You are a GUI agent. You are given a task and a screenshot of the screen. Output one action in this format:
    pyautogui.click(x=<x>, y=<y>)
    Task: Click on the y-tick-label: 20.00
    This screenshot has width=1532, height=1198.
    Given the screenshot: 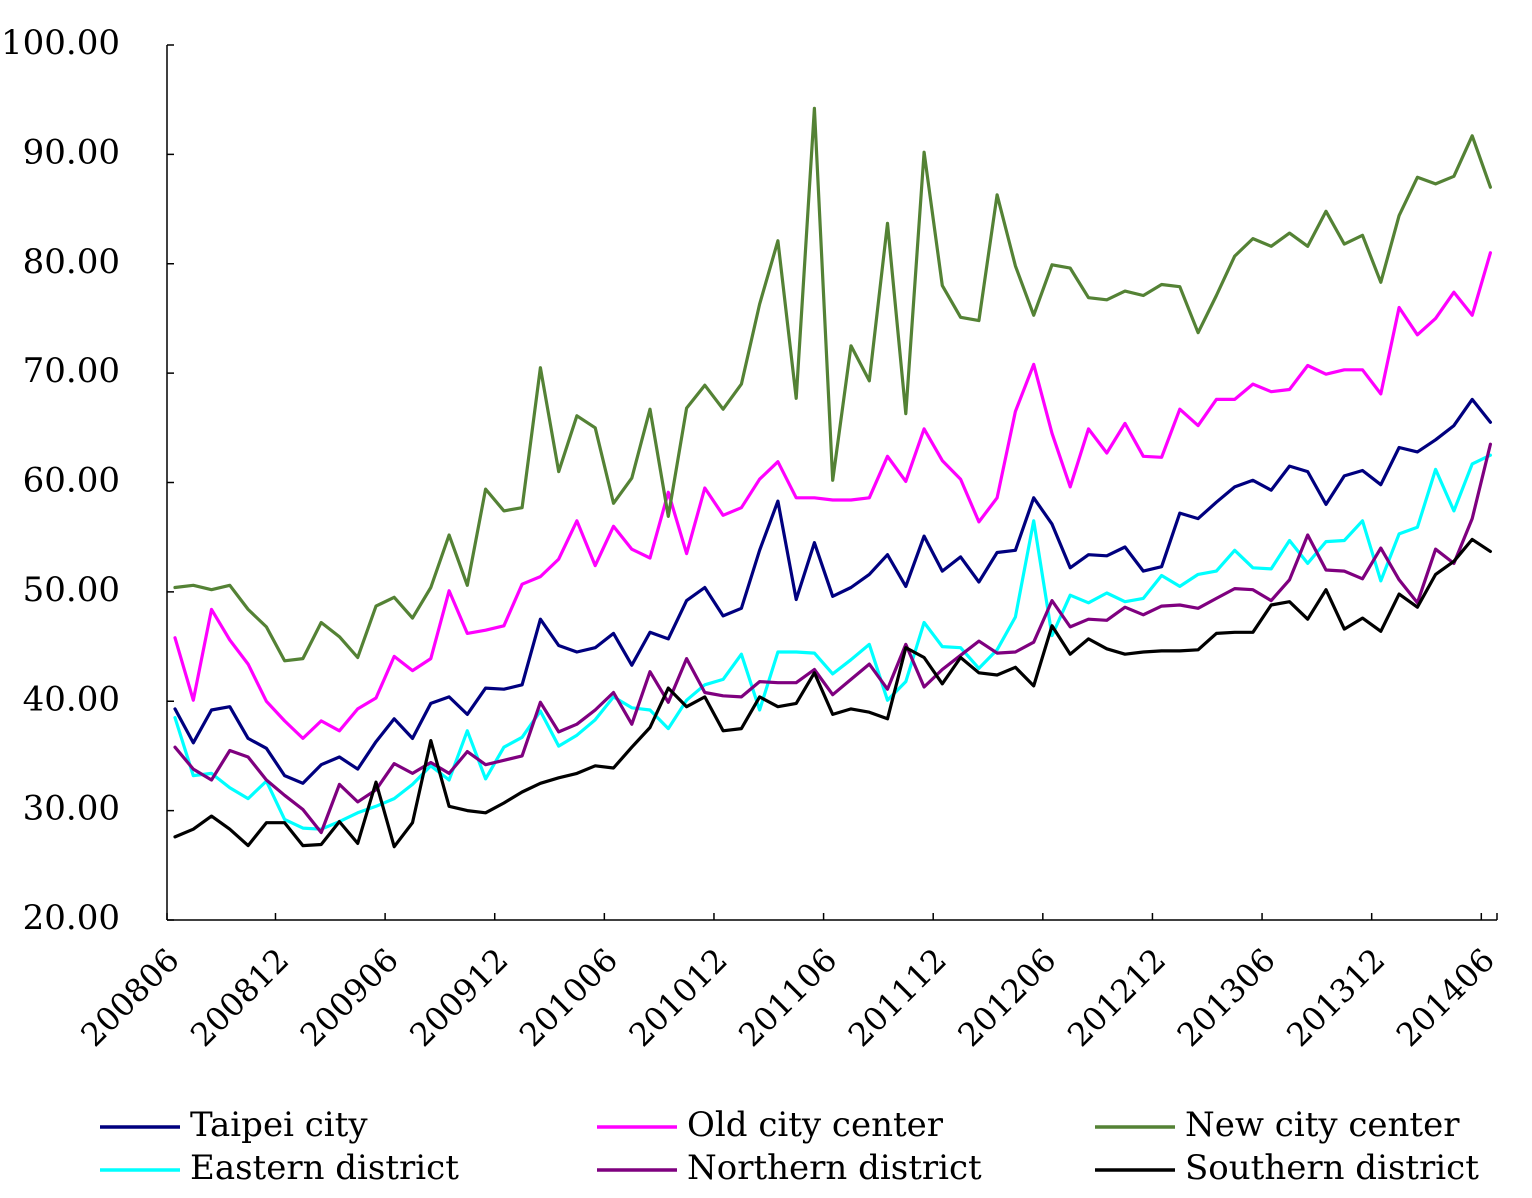 What is the action you would take?
    pyautogui.click(x=71, y=918)
    